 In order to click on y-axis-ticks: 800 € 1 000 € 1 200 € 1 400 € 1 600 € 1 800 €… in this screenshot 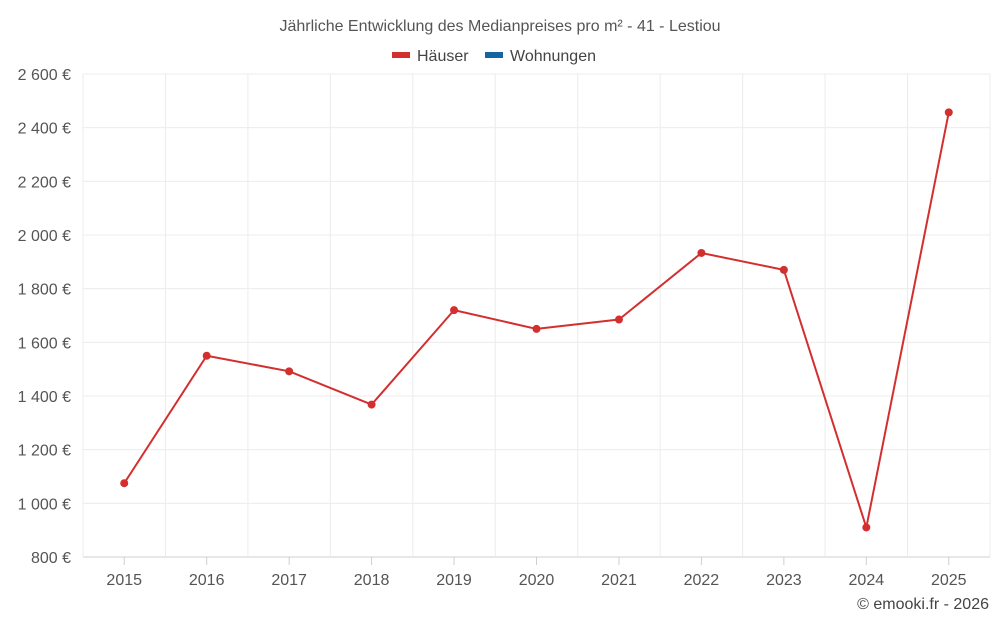, I will do `click(44, 317)`.